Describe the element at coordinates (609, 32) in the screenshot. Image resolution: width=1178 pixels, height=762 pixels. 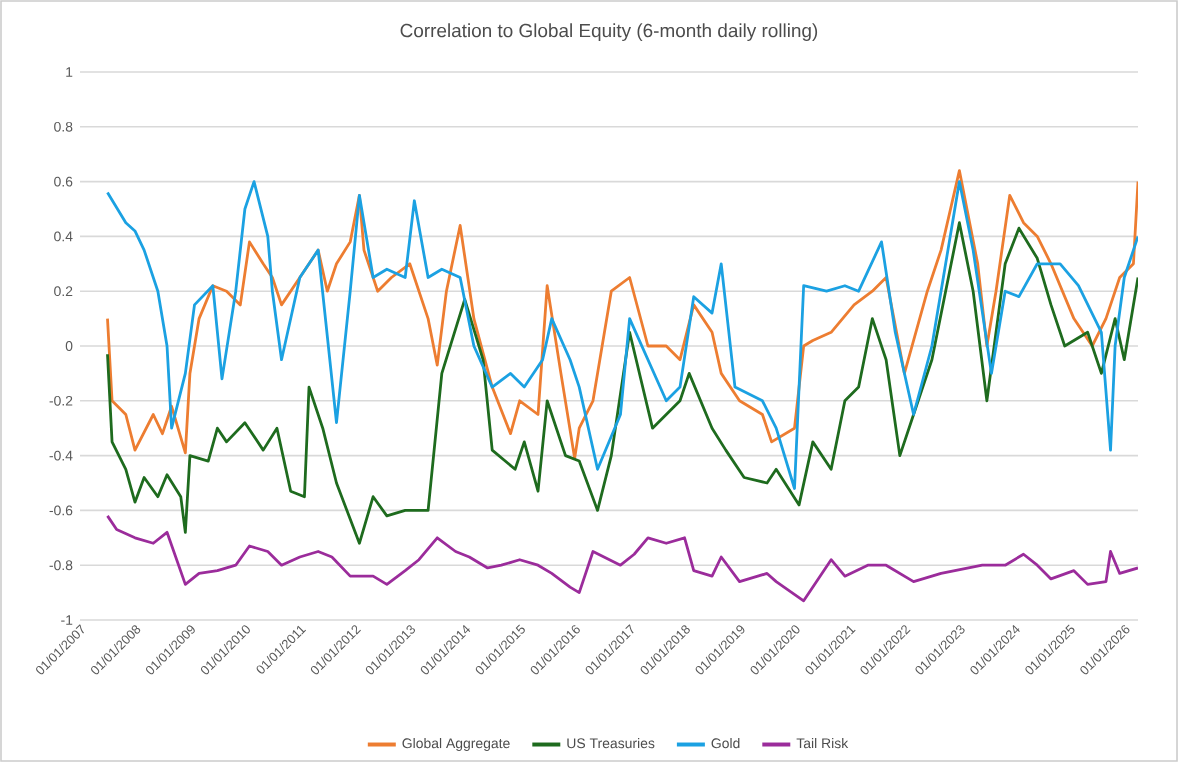
I see `chart-title: Correlation to Global Equity (6-month daily rolling)` at that location.